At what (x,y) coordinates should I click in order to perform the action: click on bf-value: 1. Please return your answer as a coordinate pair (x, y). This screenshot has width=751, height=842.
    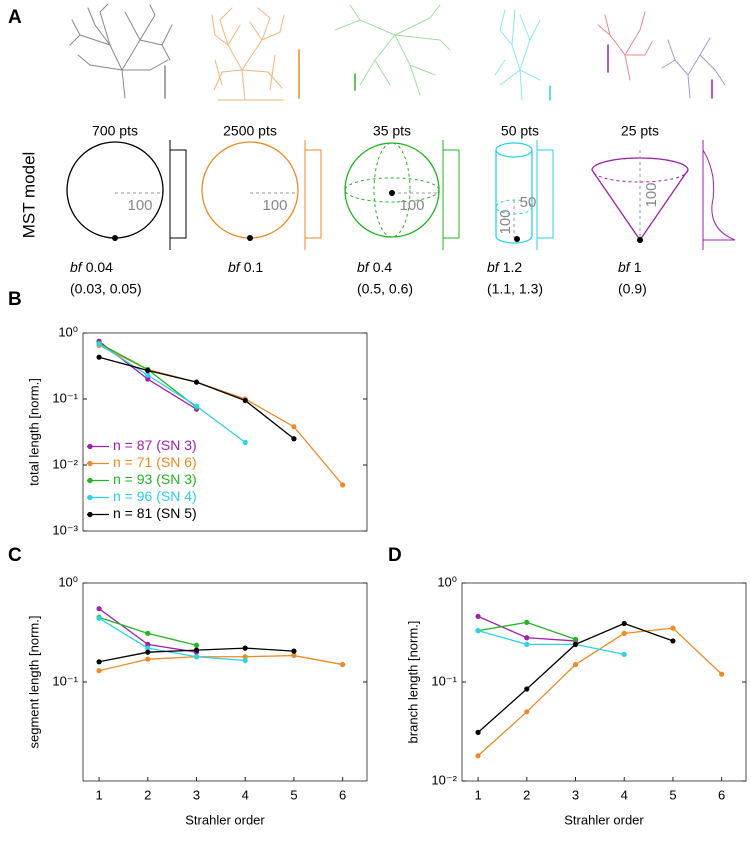
    Looking at the image, I should click on (638, 267).